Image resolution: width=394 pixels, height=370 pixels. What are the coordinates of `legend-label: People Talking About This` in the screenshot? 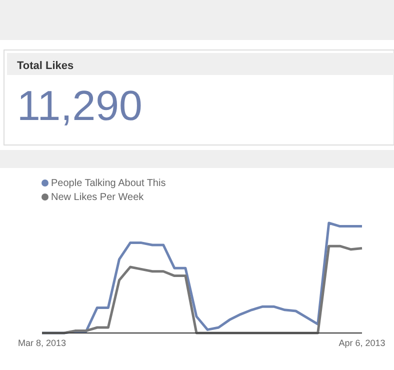 It's located at (108, 183).